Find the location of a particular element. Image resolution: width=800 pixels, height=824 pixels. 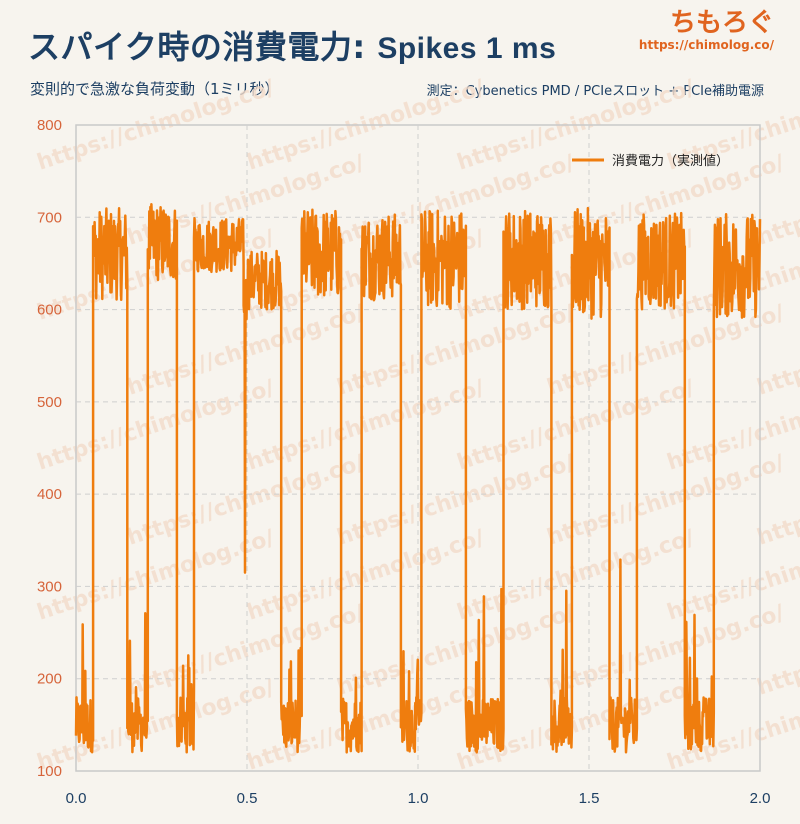

y-tick-label: 500 is located at coordinates (49, 402).